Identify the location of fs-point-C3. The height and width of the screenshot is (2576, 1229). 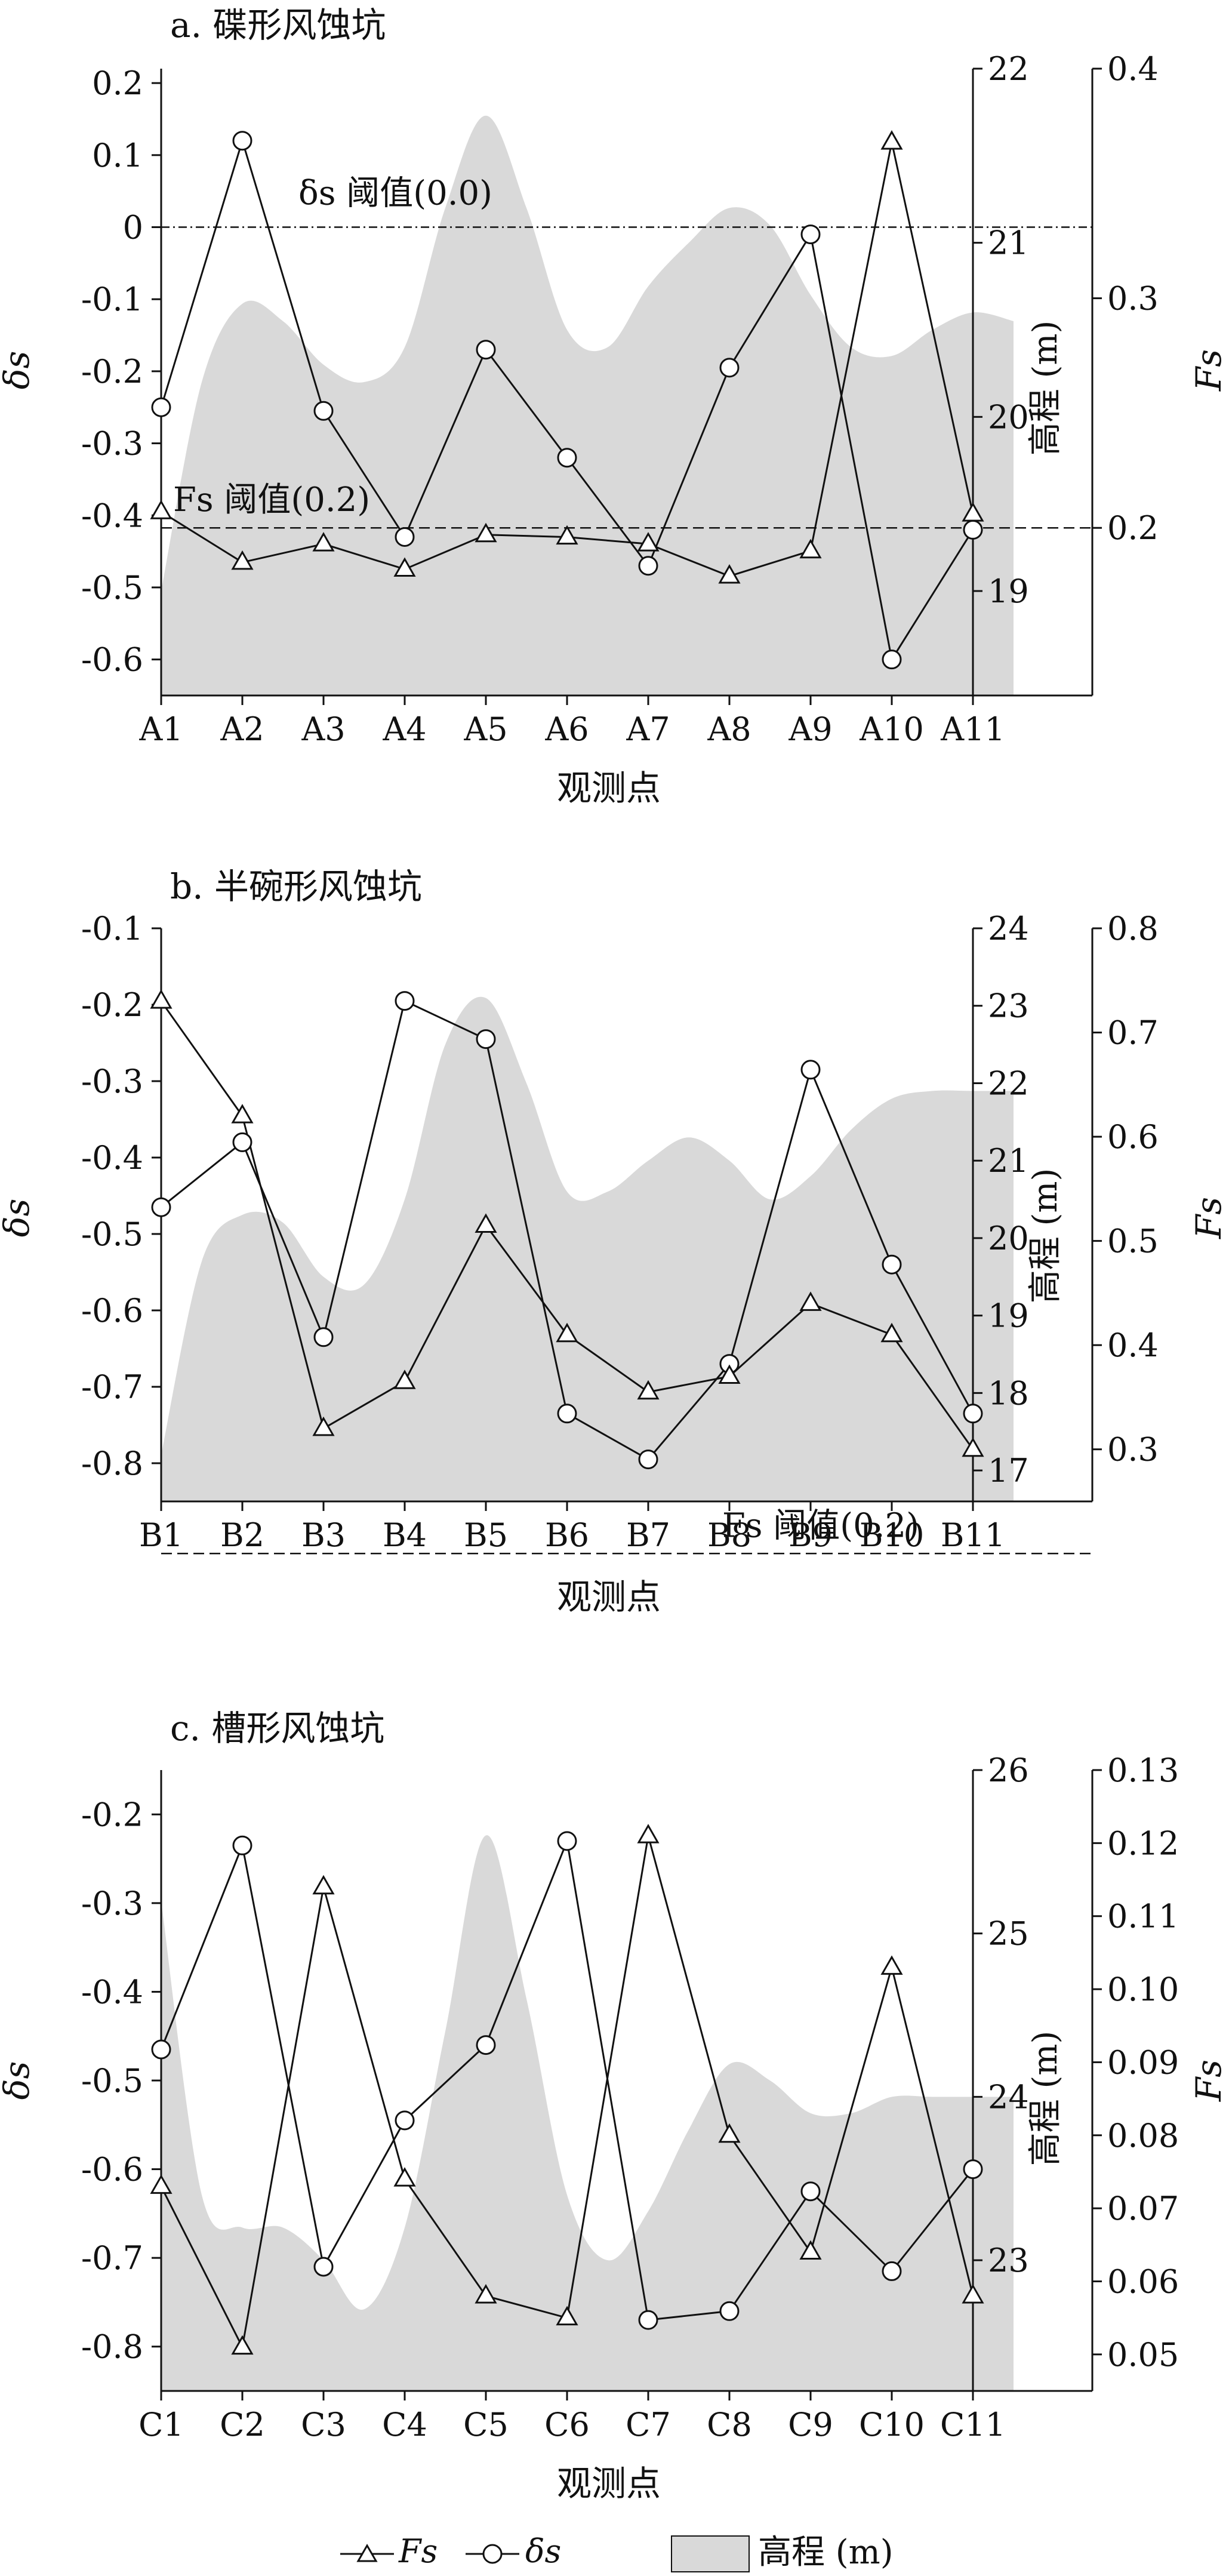
(324, 1885).